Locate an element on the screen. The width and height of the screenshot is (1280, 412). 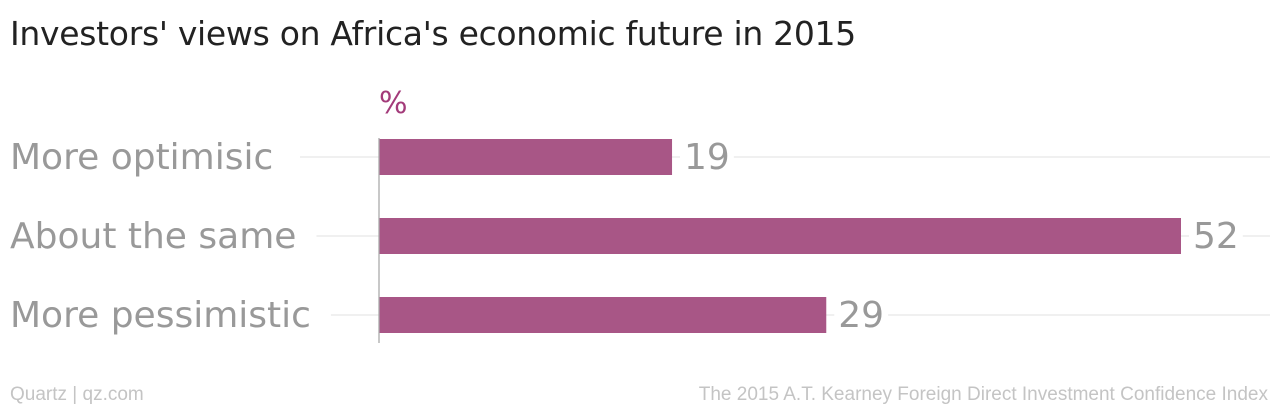
bar-value-label: 19 is located at coordinates (707, 157).